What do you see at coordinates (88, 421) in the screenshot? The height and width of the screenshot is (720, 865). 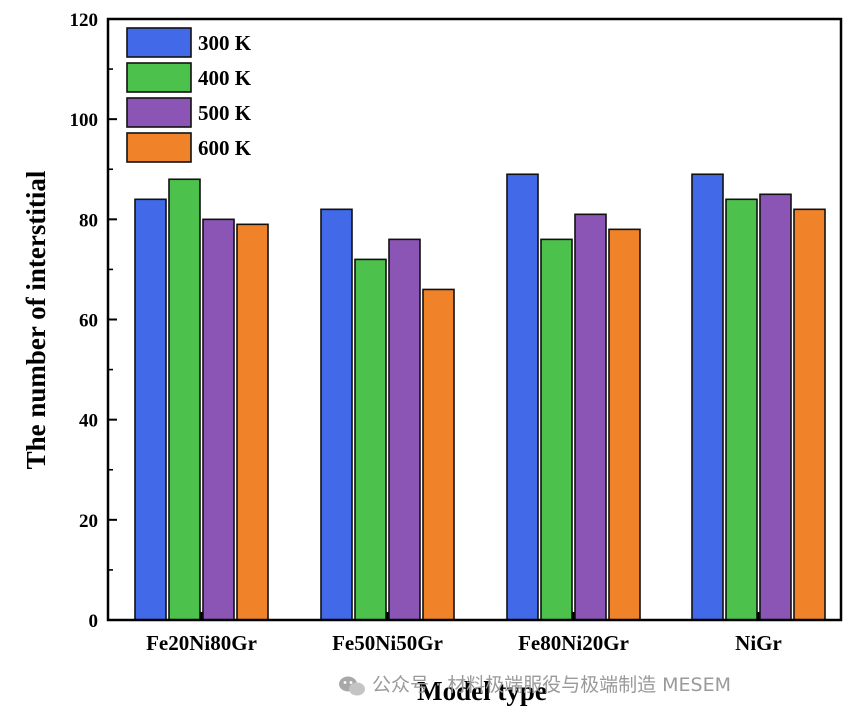 I see `y-tick-label: 40` at bounding box center [88, 421].